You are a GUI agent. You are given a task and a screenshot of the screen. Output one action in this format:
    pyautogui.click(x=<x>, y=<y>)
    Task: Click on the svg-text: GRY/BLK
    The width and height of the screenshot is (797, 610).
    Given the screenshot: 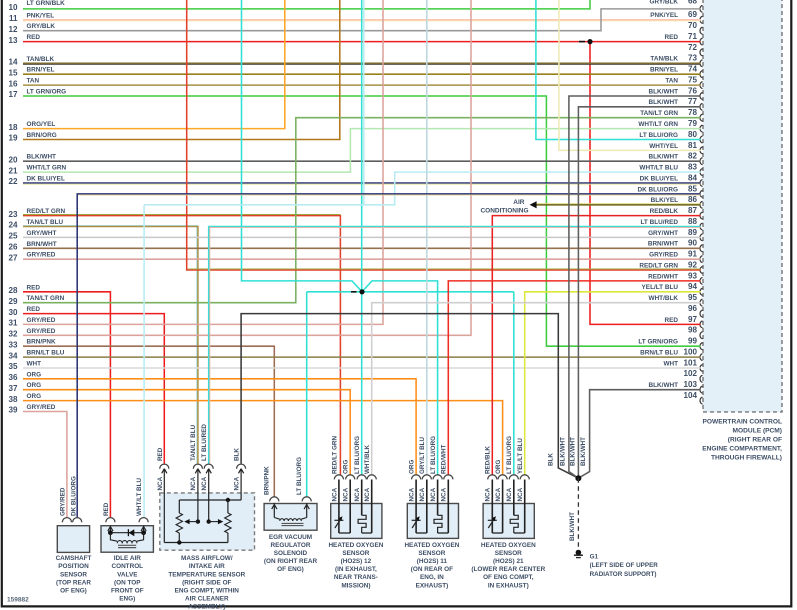 What is the action you would take?
    pyautogui.click(x=41, y=26)
    